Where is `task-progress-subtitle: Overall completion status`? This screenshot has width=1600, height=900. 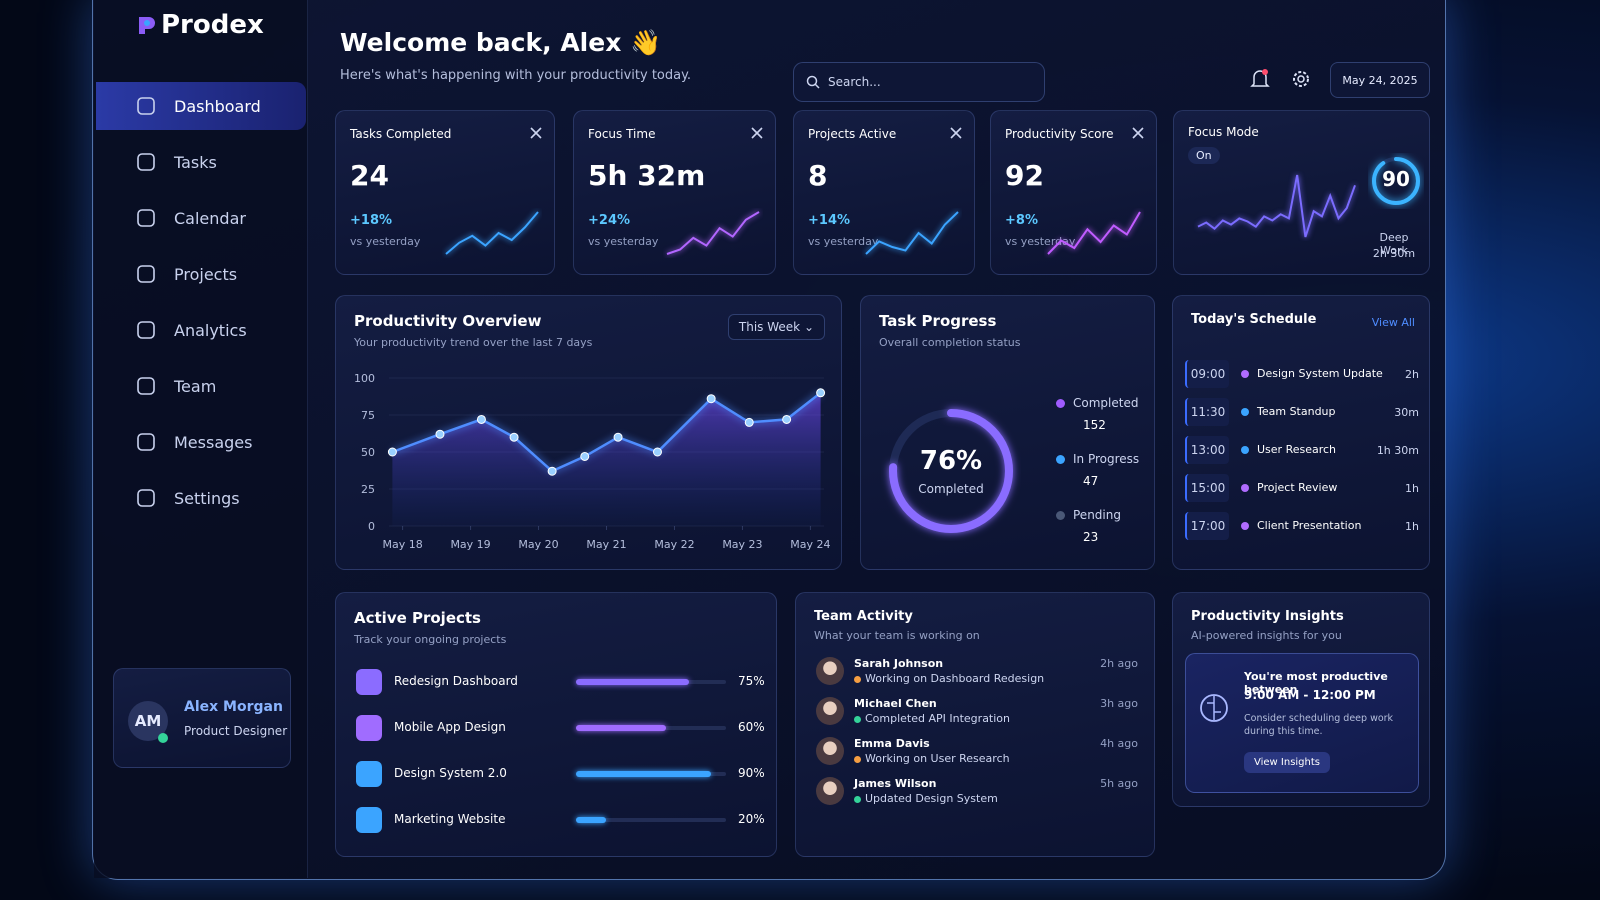
task-progress-subtitle: Overall completion status is located at coordinates (950, 342).